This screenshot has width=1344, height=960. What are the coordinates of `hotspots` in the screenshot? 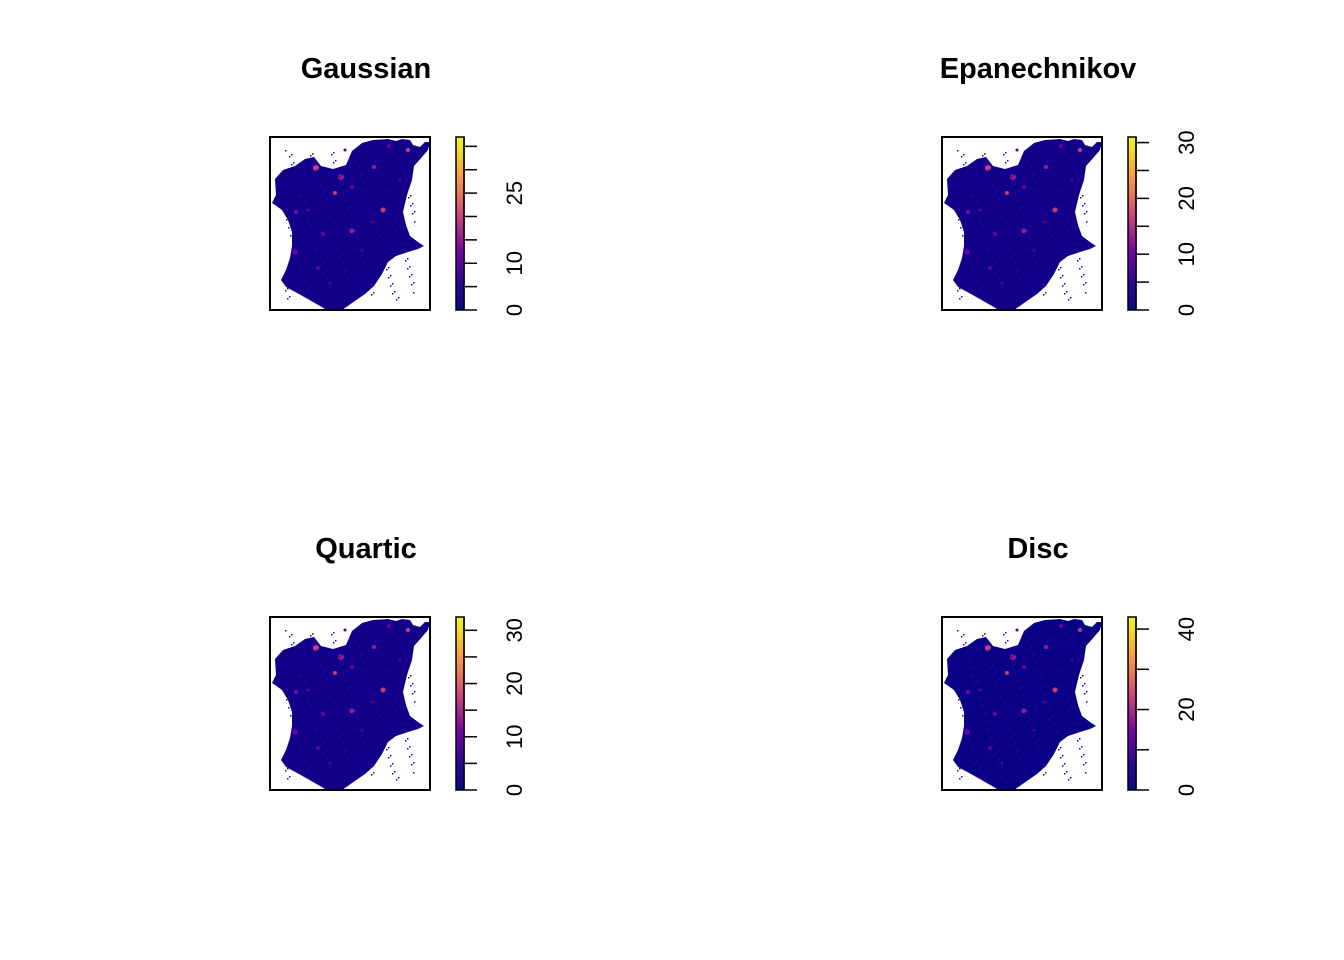 It's located at (350, 222).